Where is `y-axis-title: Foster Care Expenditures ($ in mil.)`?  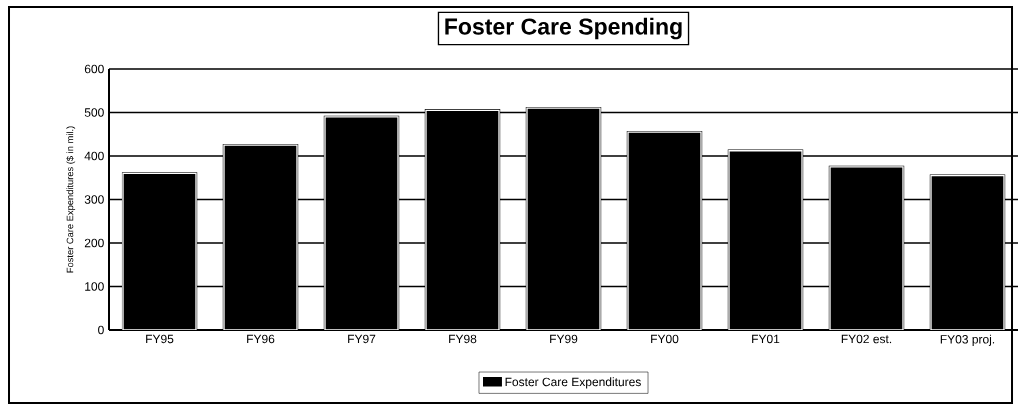 y-axis-title: Foster Care Expenditures ($ in mil.) is located at coordinates (71, 199).